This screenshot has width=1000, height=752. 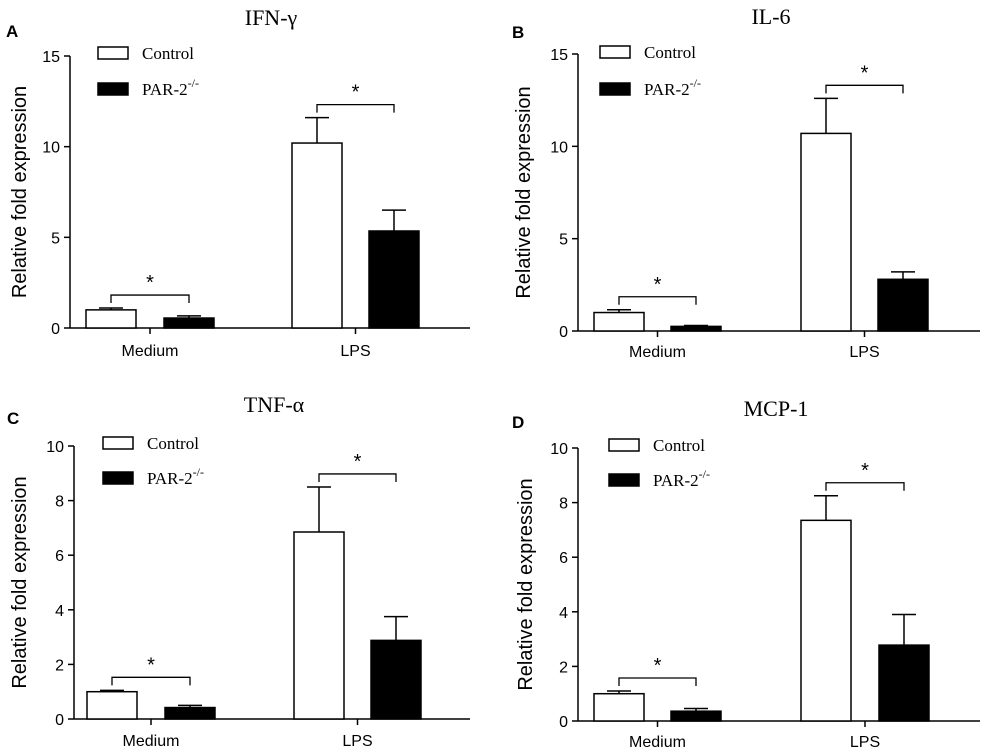 What do you see at coordinates (271, 17) in the screenshot?
I see `chart-title: IFN-γ` at bounding box center [271, 17].